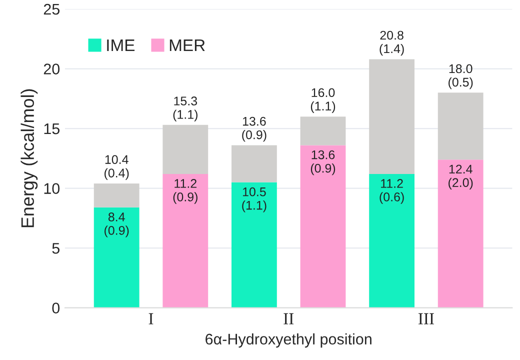 Image resolution: width=520 pixels, height=360 pixels. What do you see at coordinates (121, 46) in the screenshot?
I see `legend-label: IME` at bounding box center [121, 46].